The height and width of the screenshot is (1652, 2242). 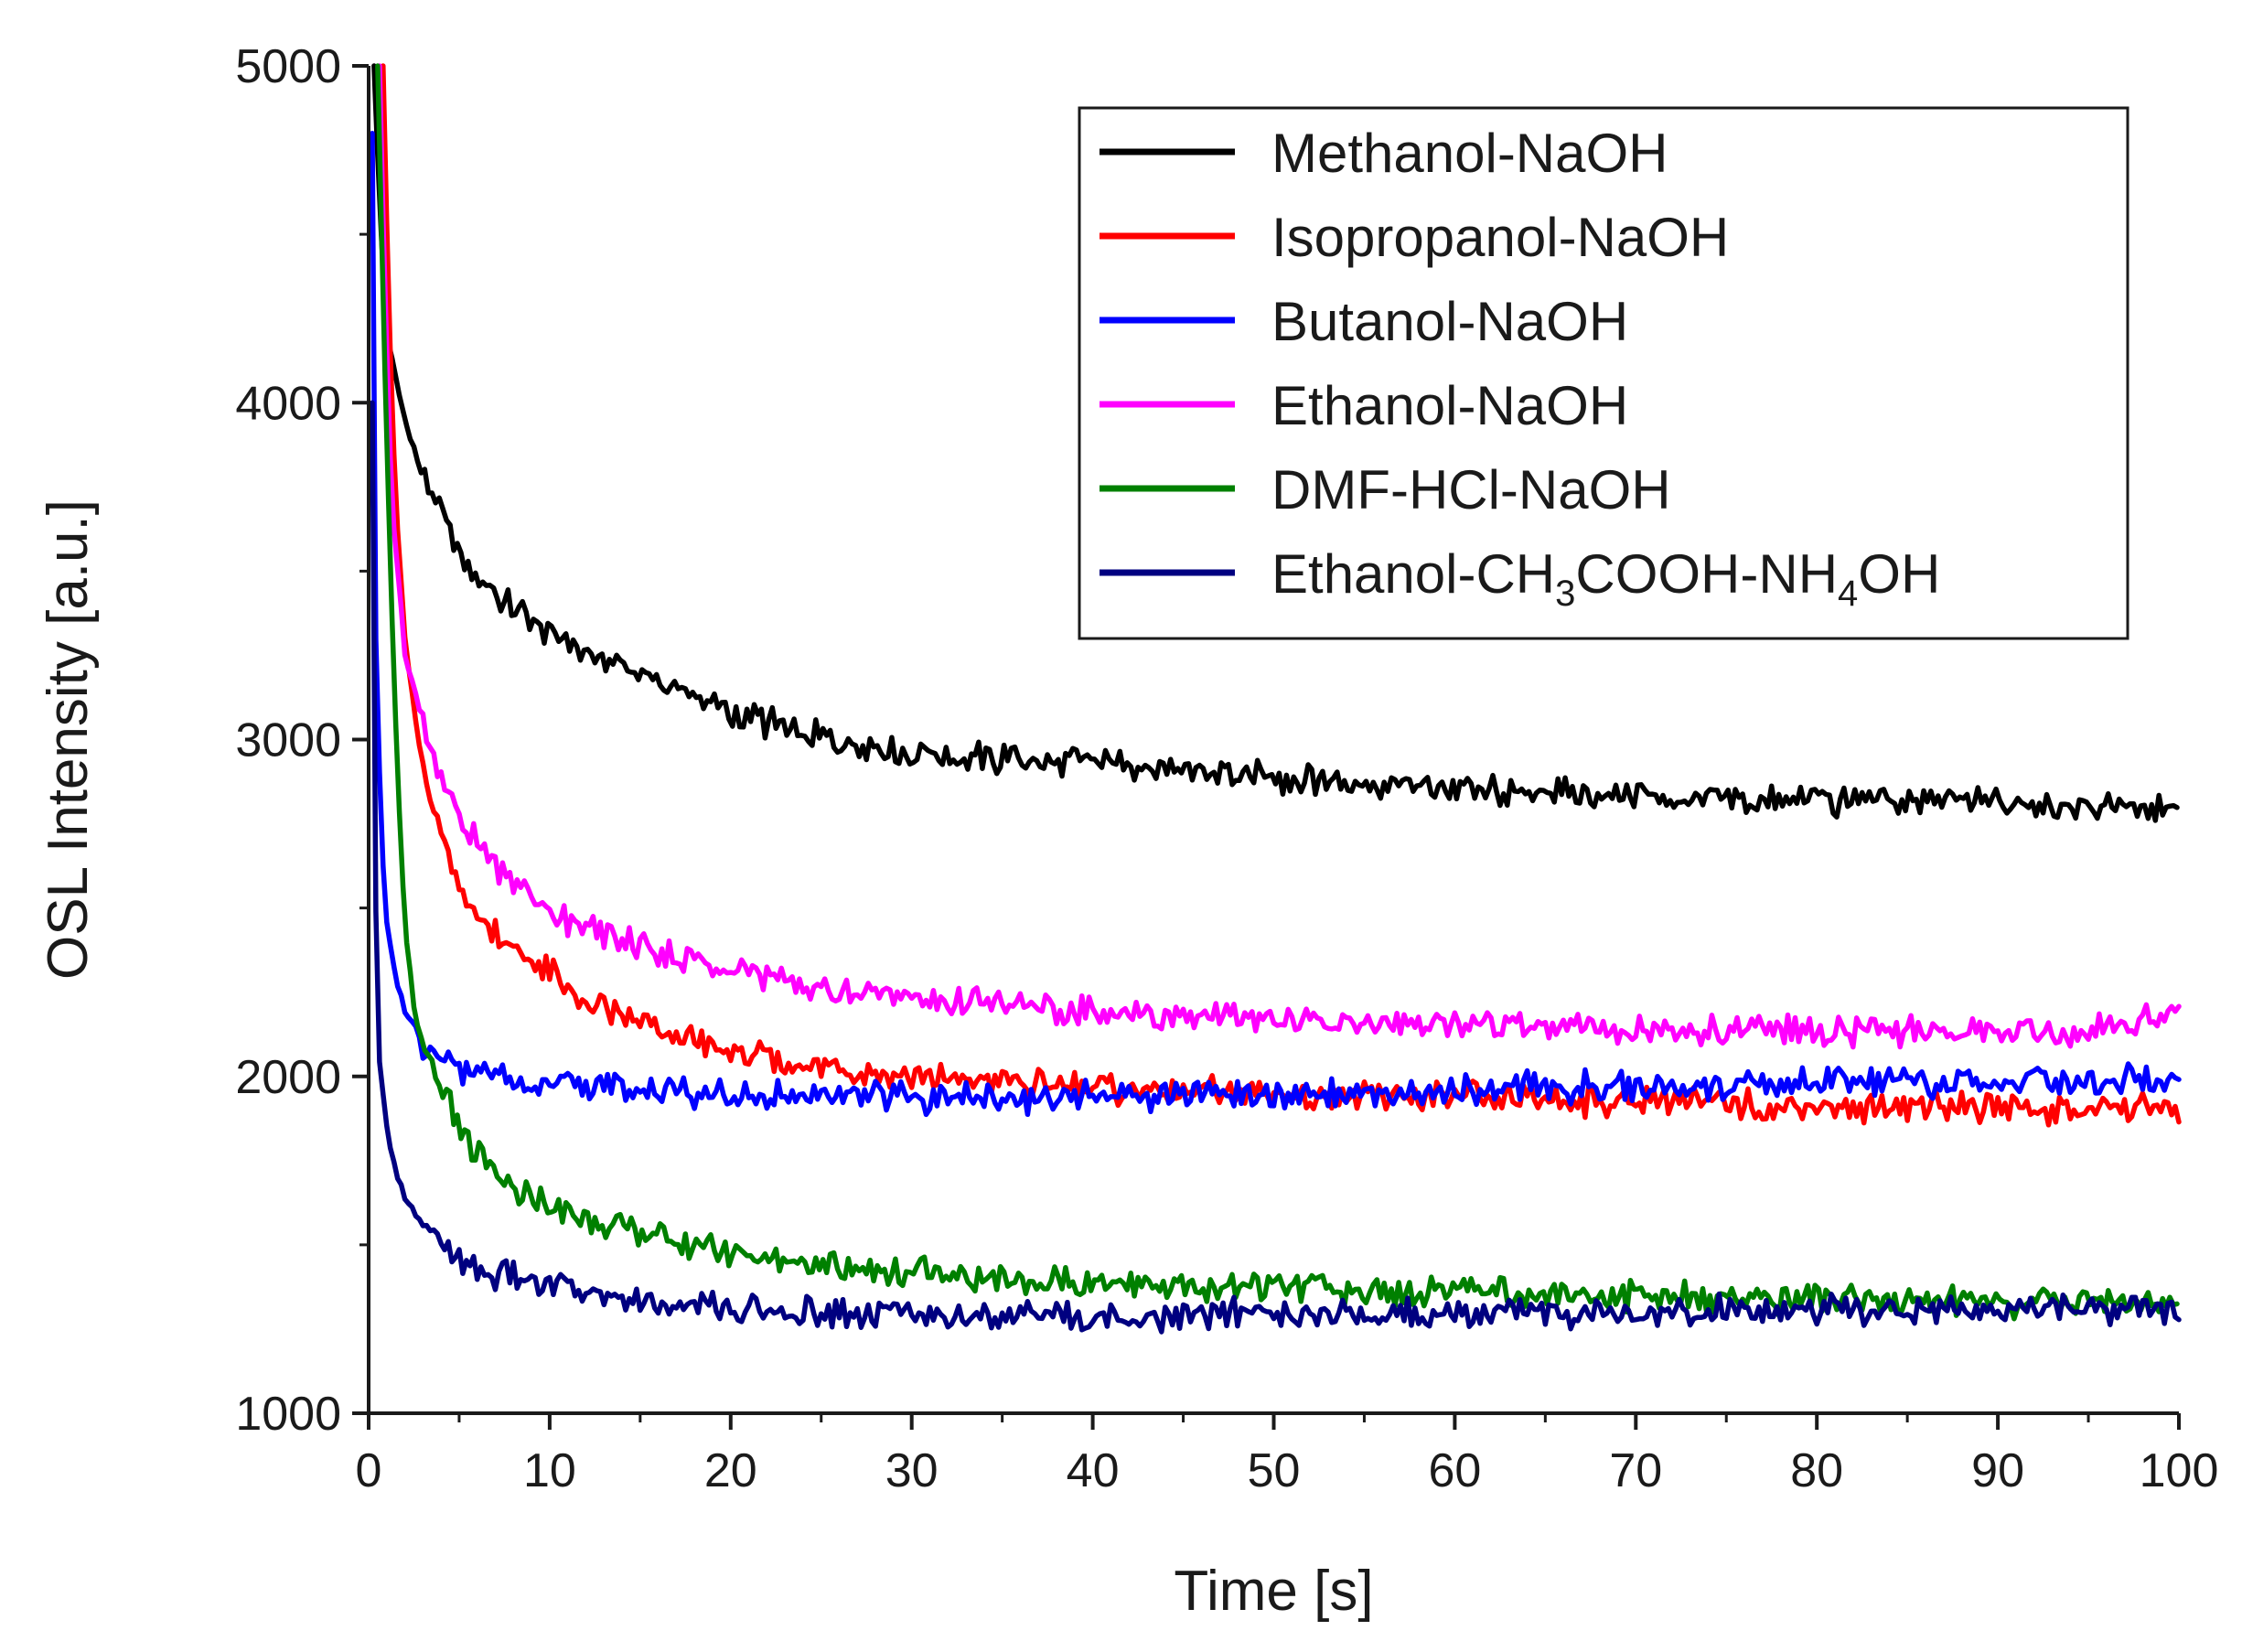 I want to click on x-ticks: 0 10 20 30 40 50 60 70 80 90 100, so click(x=1287, y=1455).